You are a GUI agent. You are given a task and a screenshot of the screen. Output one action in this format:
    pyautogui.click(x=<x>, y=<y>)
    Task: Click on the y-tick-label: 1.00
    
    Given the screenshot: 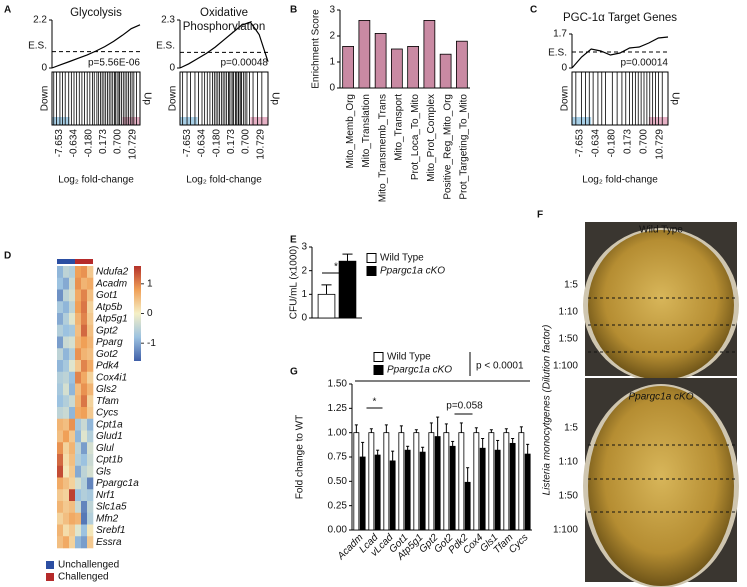 What is the action you would take?
    pyautogui.click(x=338, y=432)
    